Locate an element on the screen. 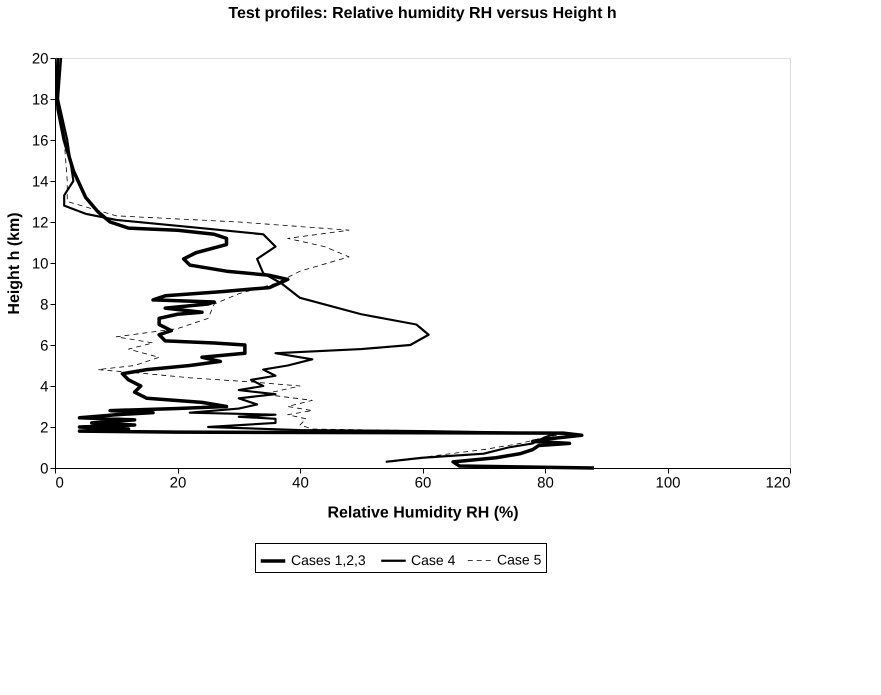 Image resolution: width=881 pixels, height=695 pixels. chart-title: Test profiles: Relative humidity RH versus Height h is located at coordinates (422, 13).